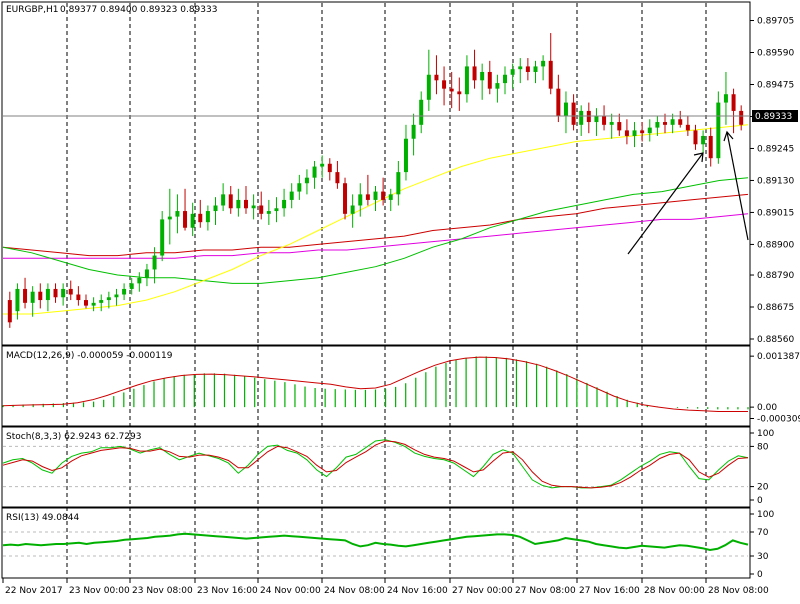 This screenshot has height=604, width=800. What do you see at coordinates (775, 22) in the screenshot?
I see `price-tick-label: 0.89705` at bounding box center [775, 22].